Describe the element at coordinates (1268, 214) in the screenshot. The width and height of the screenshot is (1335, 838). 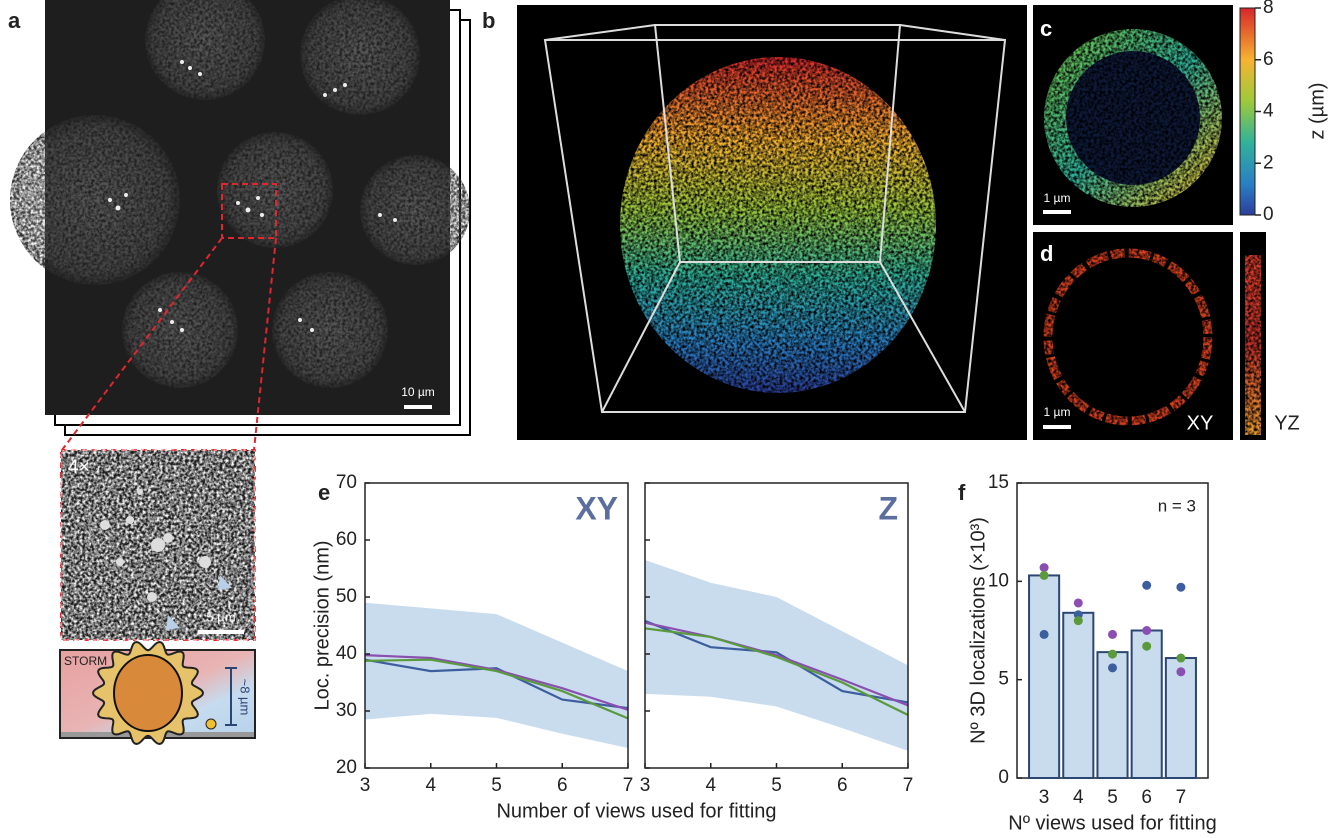
I see `colorbar-tick-label: 0` at that location.